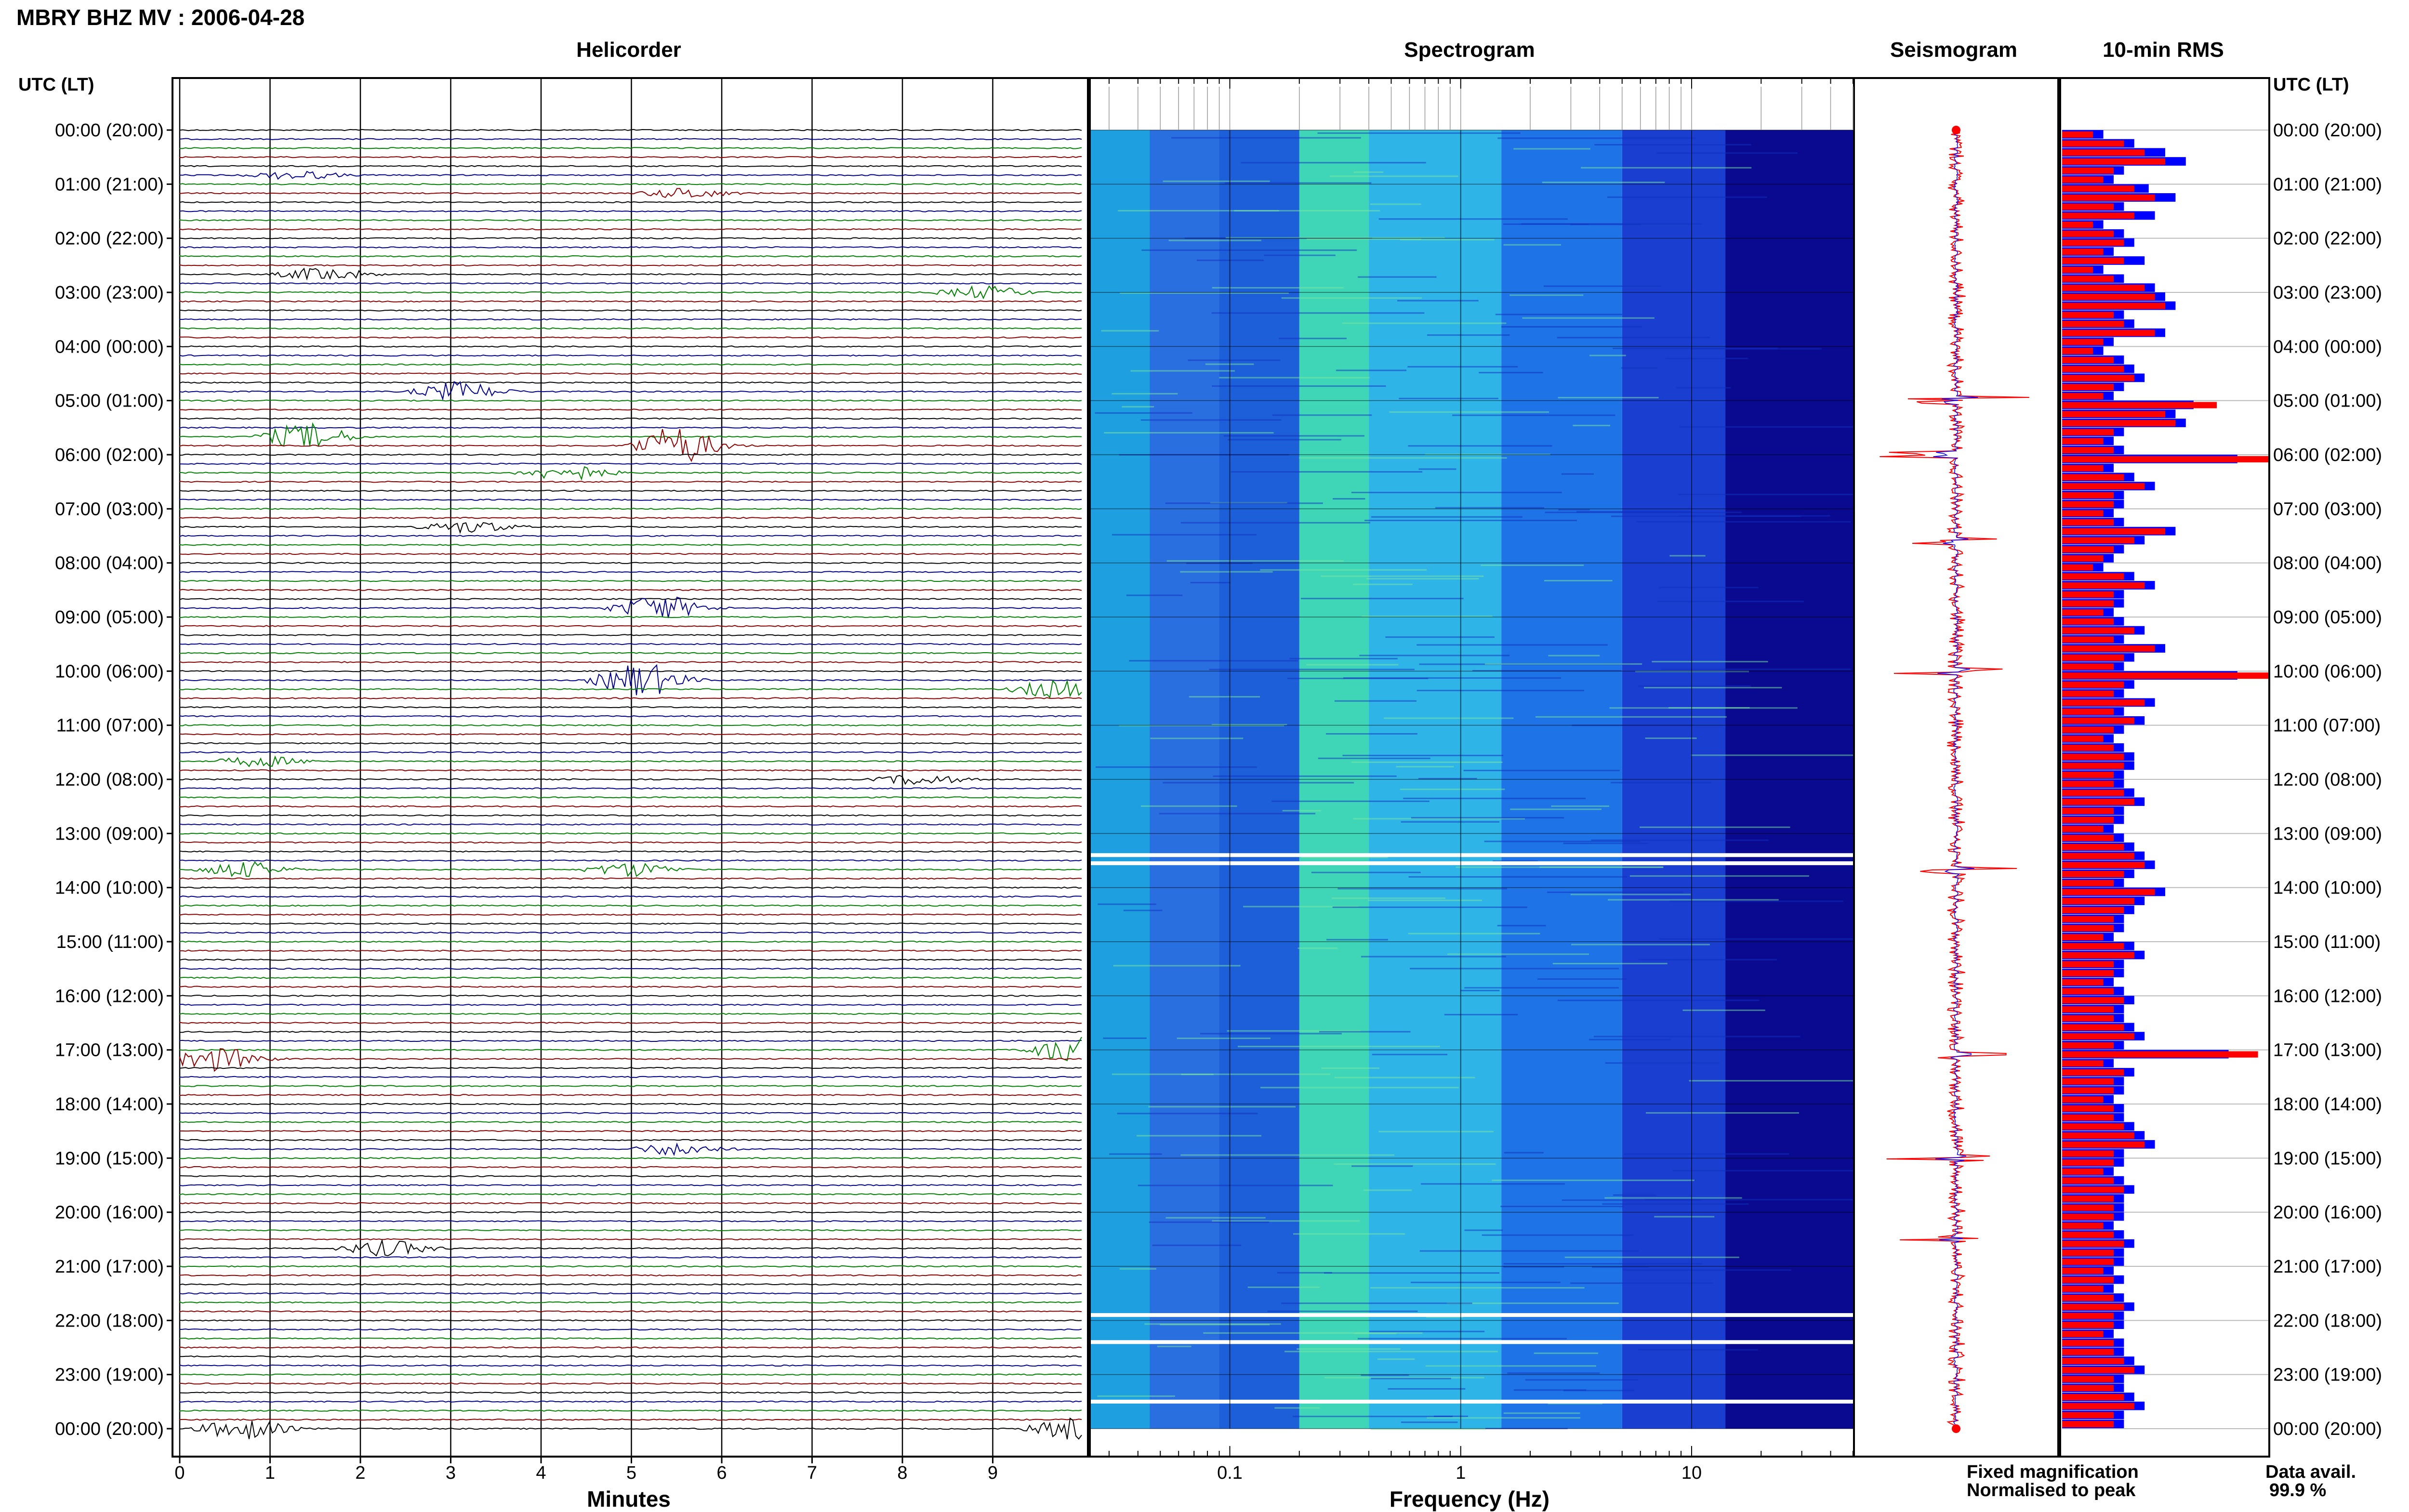  I want to click on seismogram-trace, so click(1954, 779).